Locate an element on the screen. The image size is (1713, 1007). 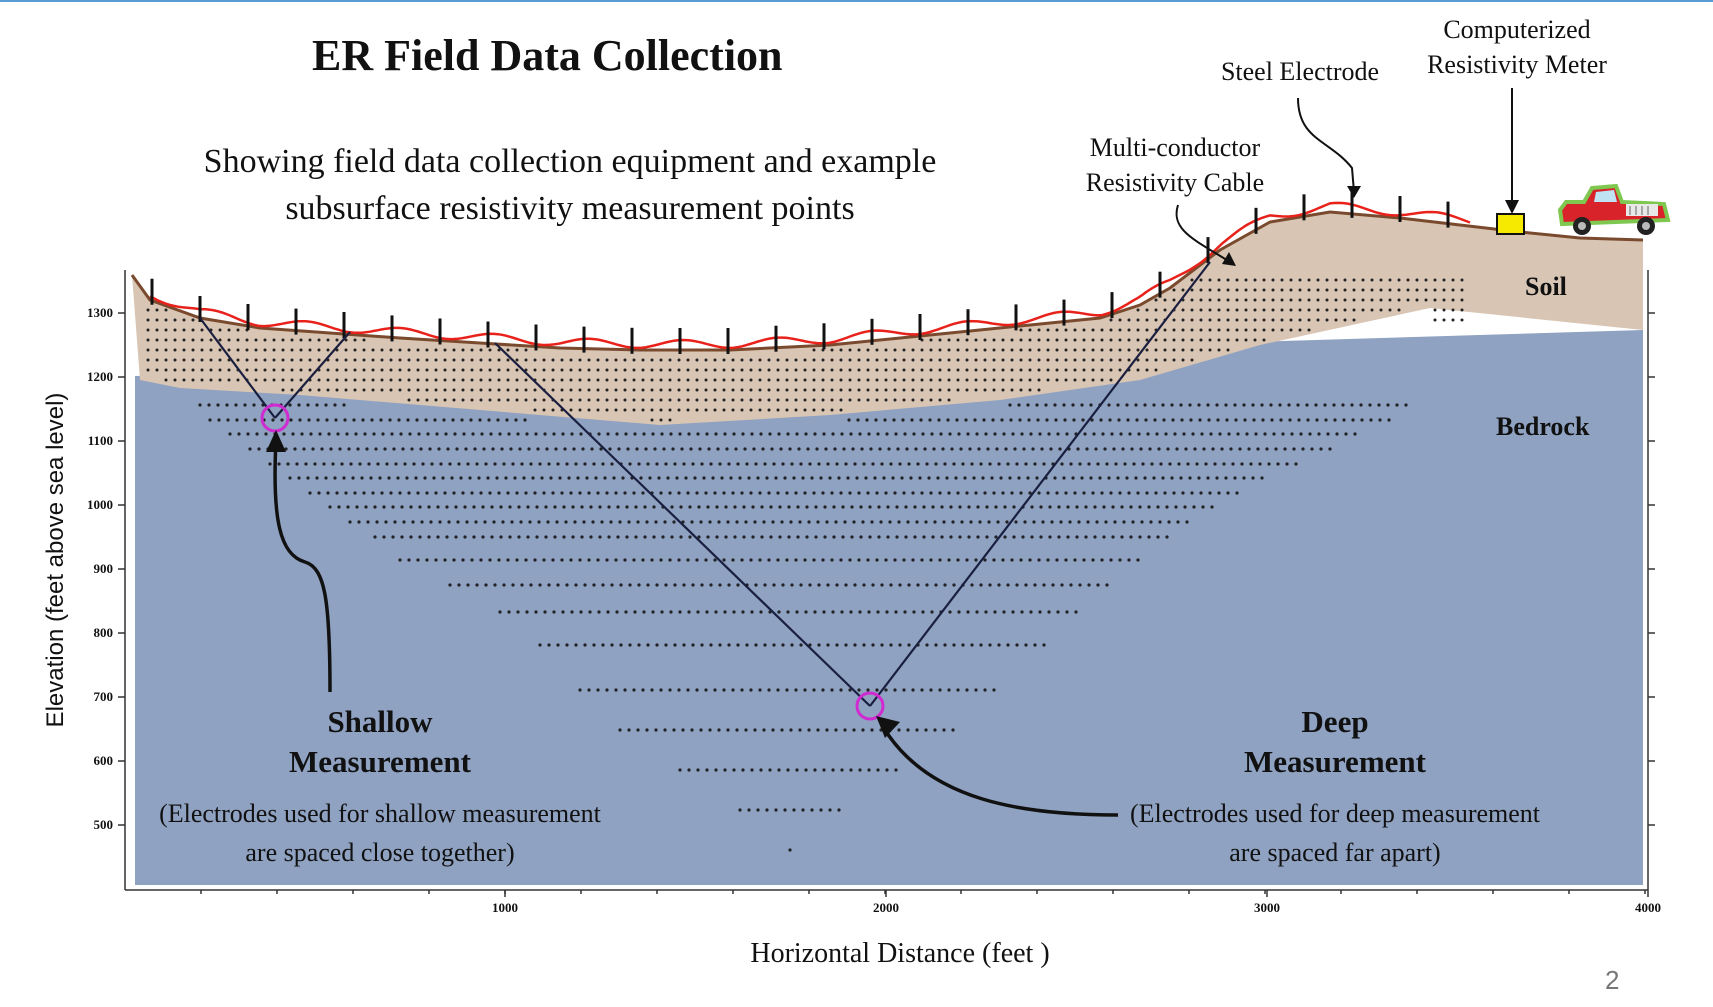
resistivity-cable is located at coordinates (810, 275).